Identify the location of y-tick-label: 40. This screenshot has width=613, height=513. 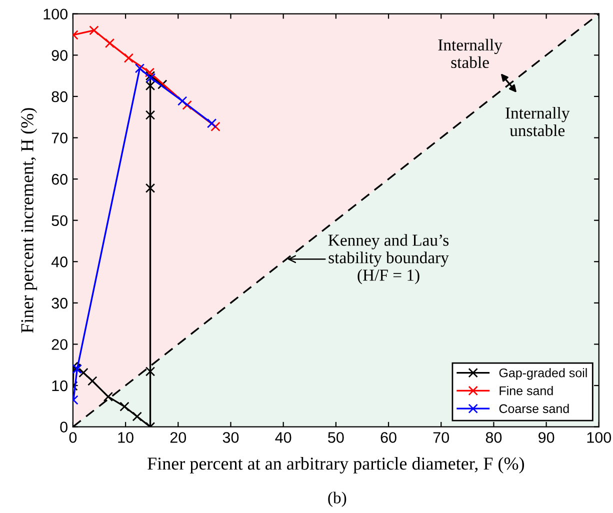
(59, 262).